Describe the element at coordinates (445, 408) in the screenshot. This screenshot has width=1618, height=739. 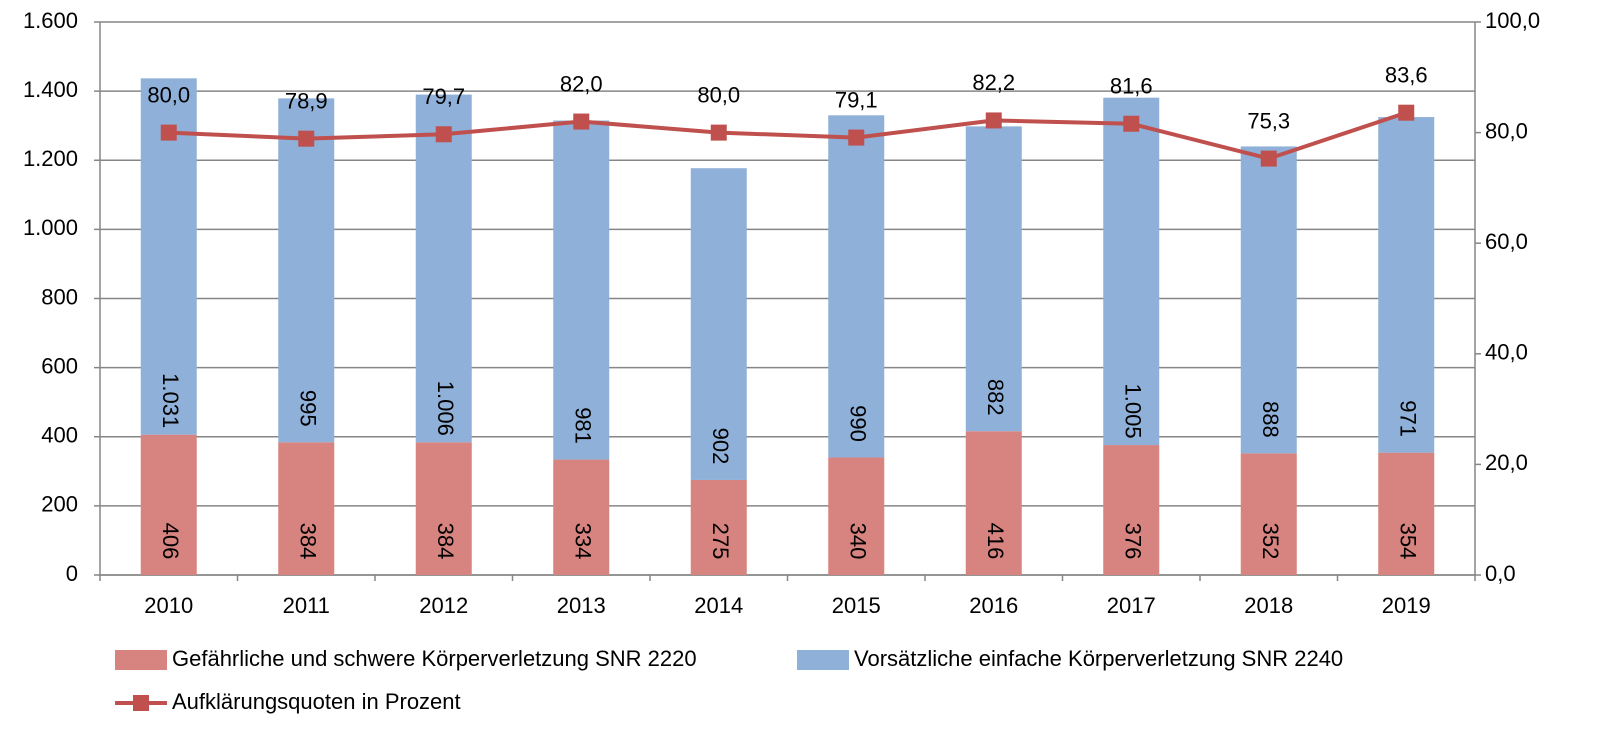
I see `bar-value-label: 1.006` at that location.